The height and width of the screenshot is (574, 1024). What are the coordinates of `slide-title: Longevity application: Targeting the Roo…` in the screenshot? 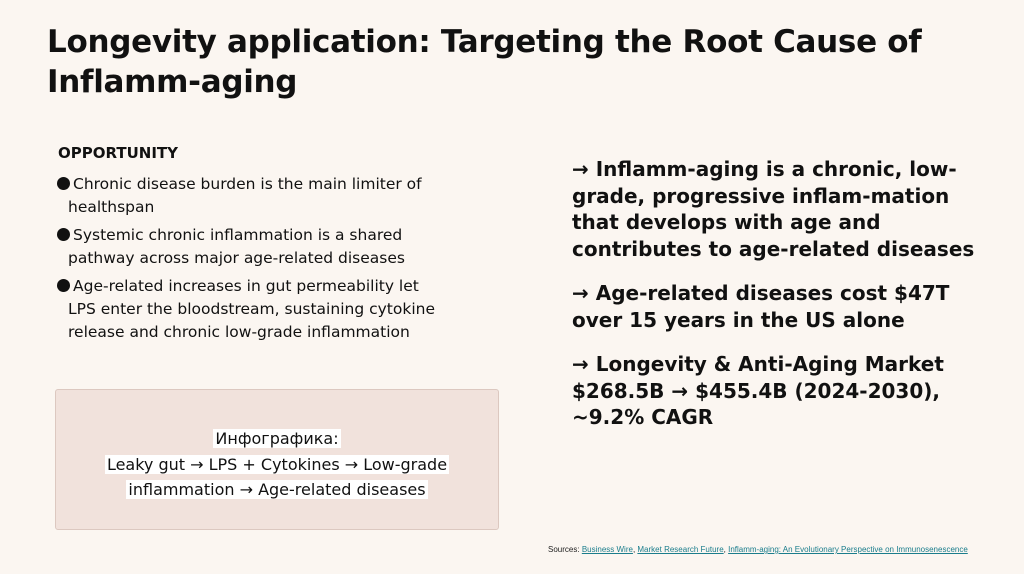 It's located at (484, 62).